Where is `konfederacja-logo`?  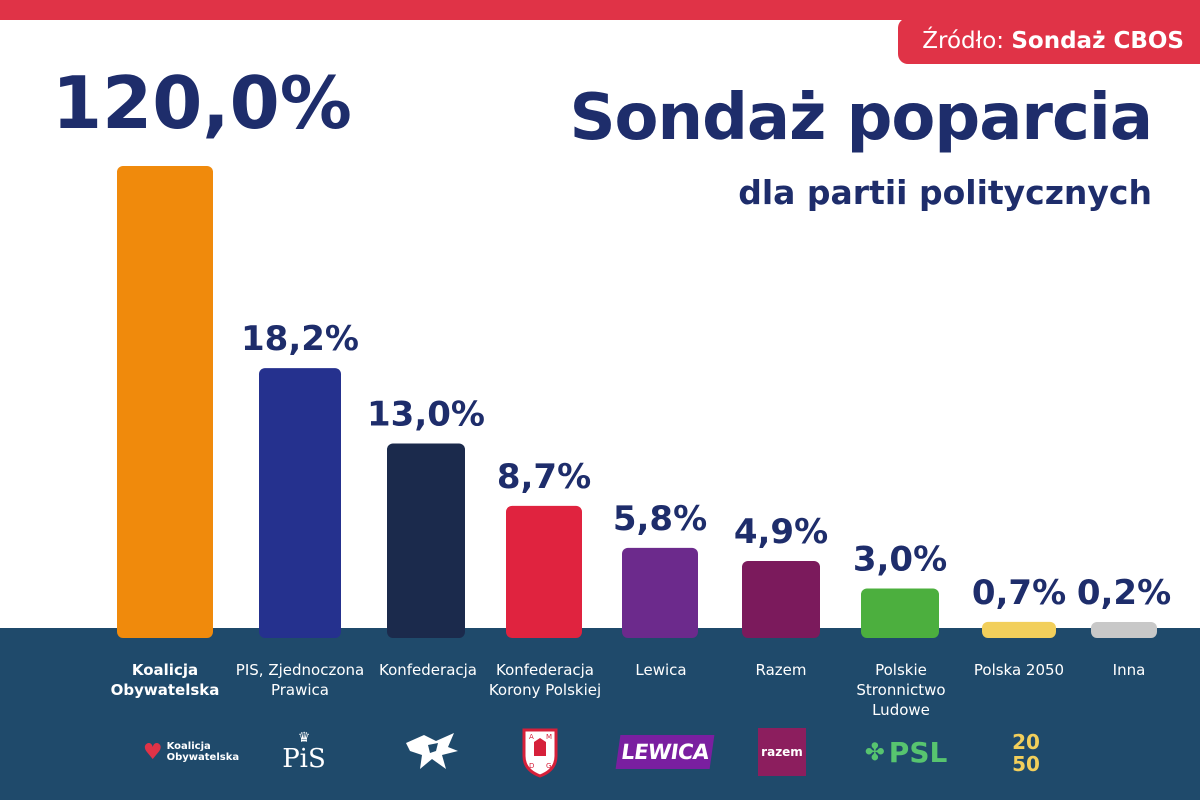 konfederacja-logo is located at coordinates (432, 752).